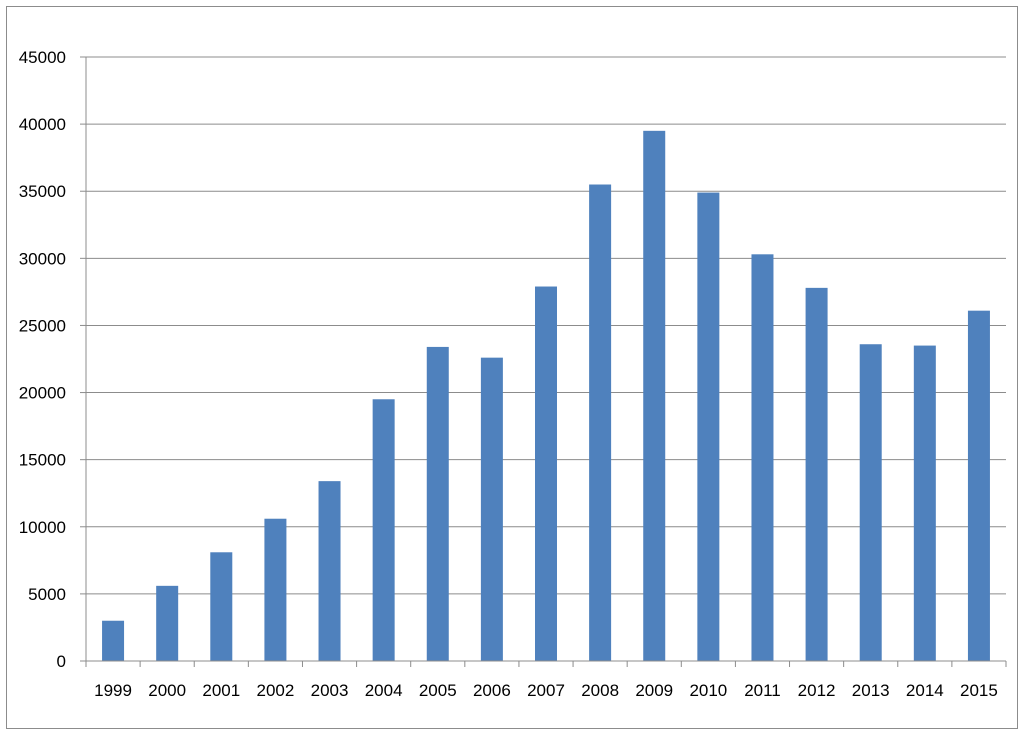 Image resolution: width=1024 pixels, height=735 pixels. Describe the element at coordinates (762, 690) in the screenshot. I see `x-tick-label: 2011` at that location.